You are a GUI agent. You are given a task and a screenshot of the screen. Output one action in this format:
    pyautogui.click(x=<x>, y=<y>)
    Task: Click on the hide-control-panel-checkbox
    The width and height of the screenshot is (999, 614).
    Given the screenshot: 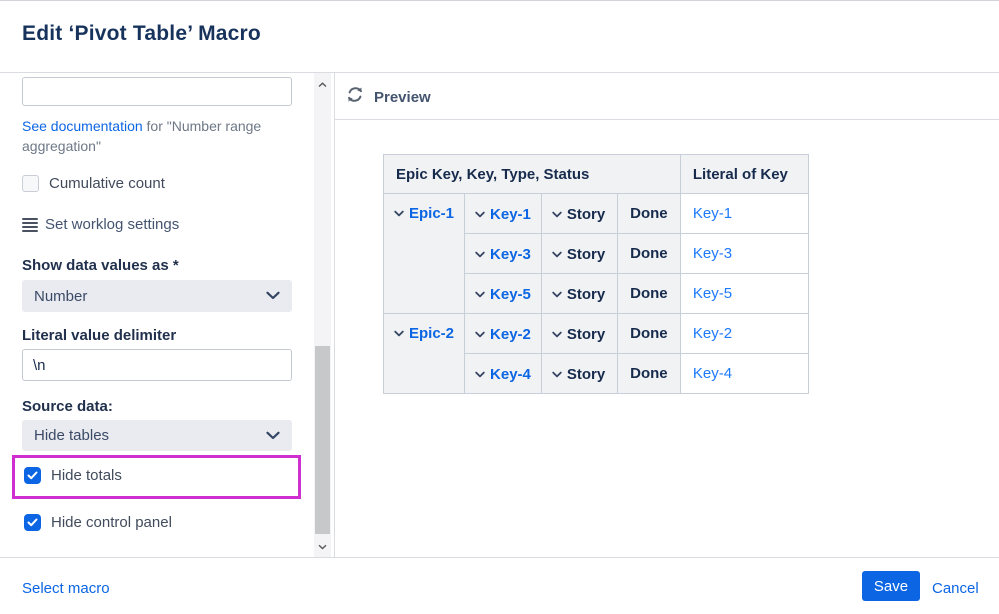 What is the action you would take?
    pyautogui.click(x=32, y=522)
    